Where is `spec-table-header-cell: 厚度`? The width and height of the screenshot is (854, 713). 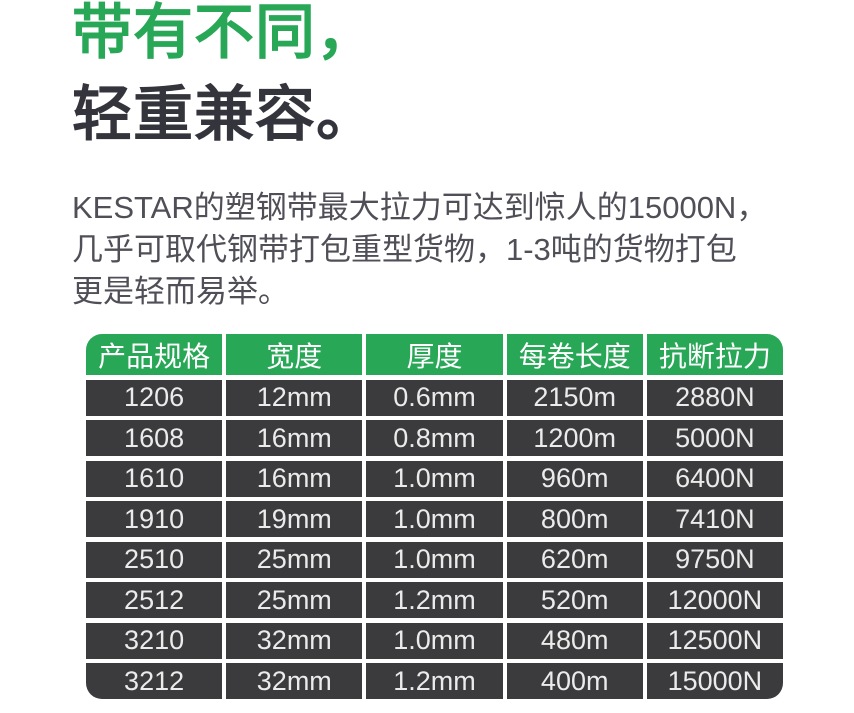 spec-table-header-cell: 厚度 is located at coordinates (434, 354).